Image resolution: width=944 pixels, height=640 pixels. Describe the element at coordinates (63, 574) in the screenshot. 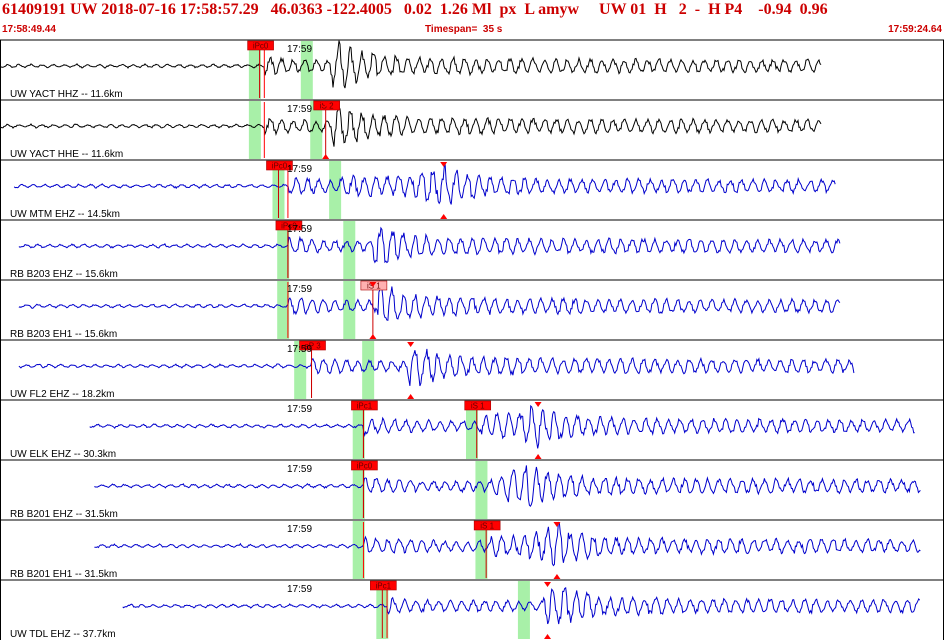

I see `channel-label: RB B201 EH1 -- 31.5km` at that location.